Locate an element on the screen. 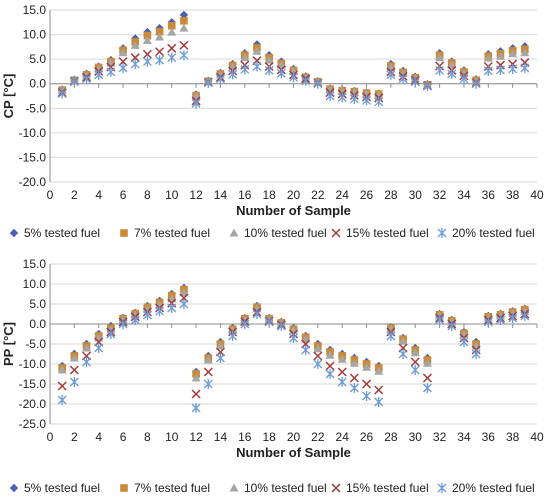 The width and height of the screenshot is (550, 503). cp-x-tick-label: 0 is located at coordinates (50, 195).